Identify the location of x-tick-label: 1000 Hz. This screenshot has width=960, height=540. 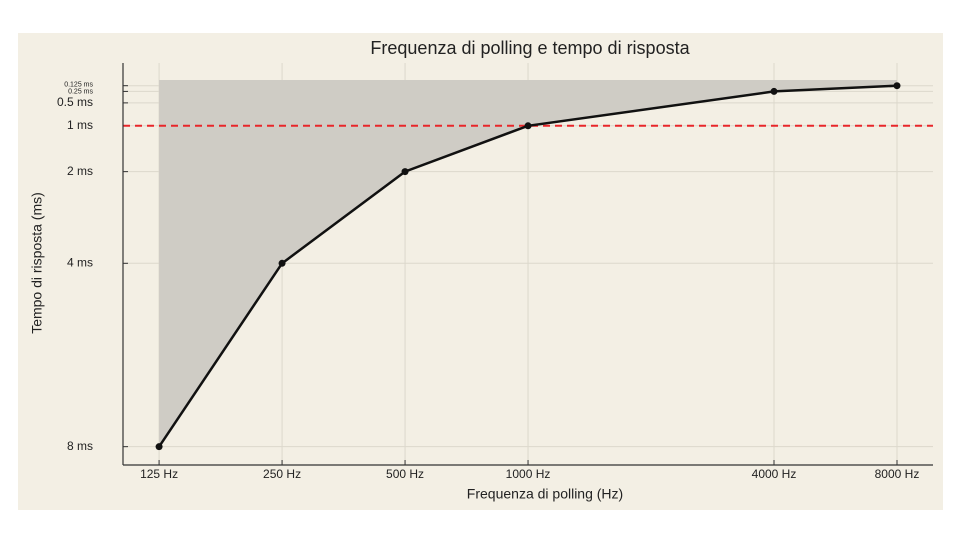
(528, 474).